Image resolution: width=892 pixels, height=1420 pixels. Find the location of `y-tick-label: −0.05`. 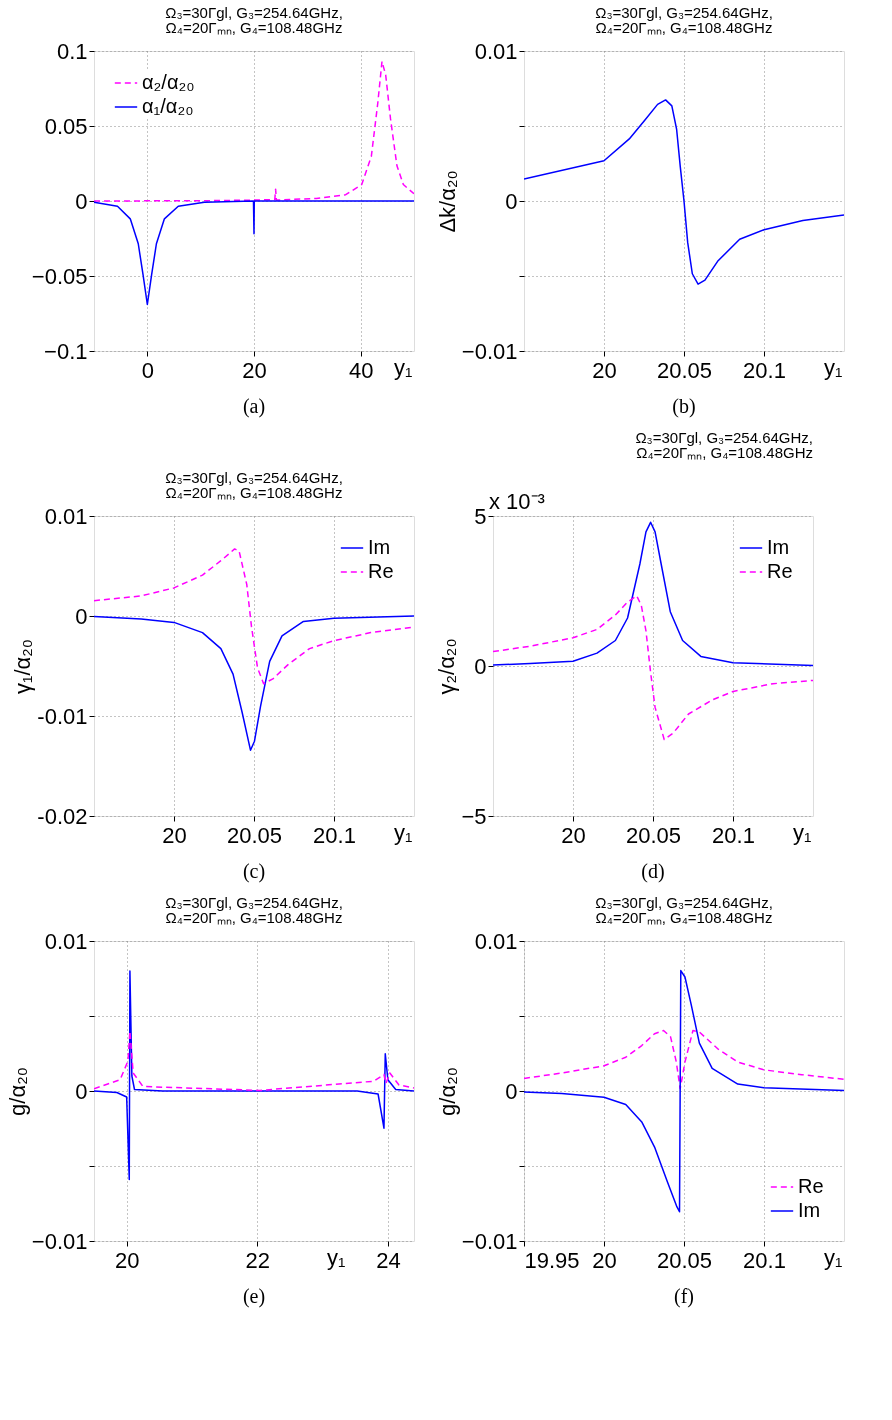

y-tick-label: −0.05 is located at coordinates (59, 276).